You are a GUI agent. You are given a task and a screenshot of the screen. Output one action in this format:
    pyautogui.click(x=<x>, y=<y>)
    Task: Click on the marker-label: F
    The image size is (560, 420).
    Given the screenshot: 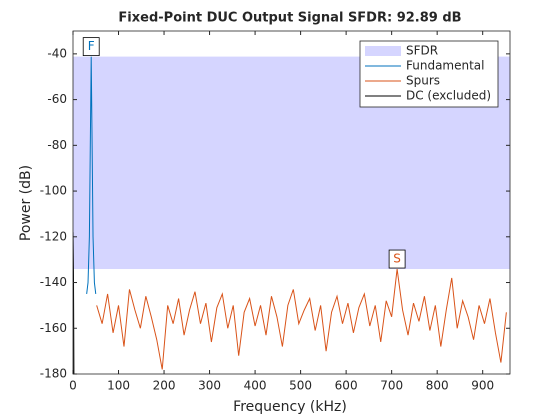 What is the action you would take?
    pyautogui.click(x=91, y=46)
    